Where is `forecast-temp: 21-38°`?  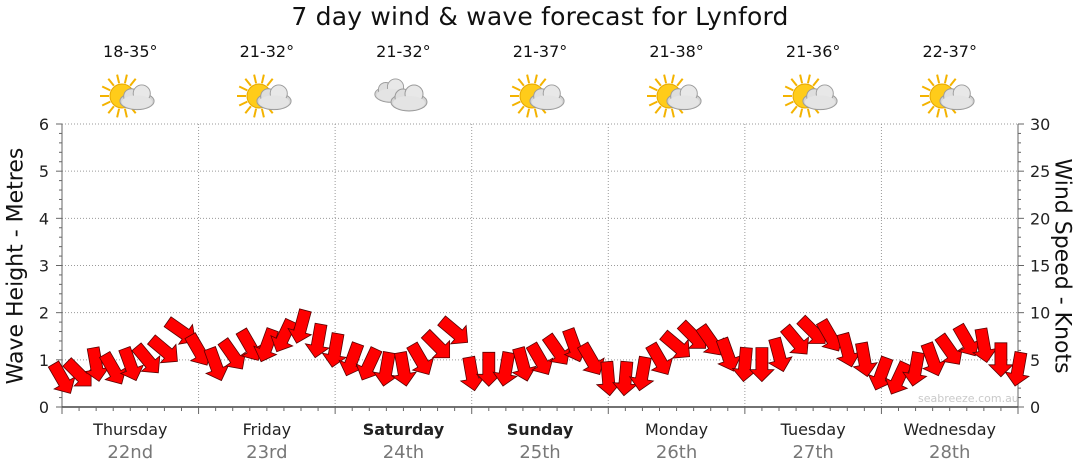
forecast-temp: 21-38° is located at coordinates (676, 51).